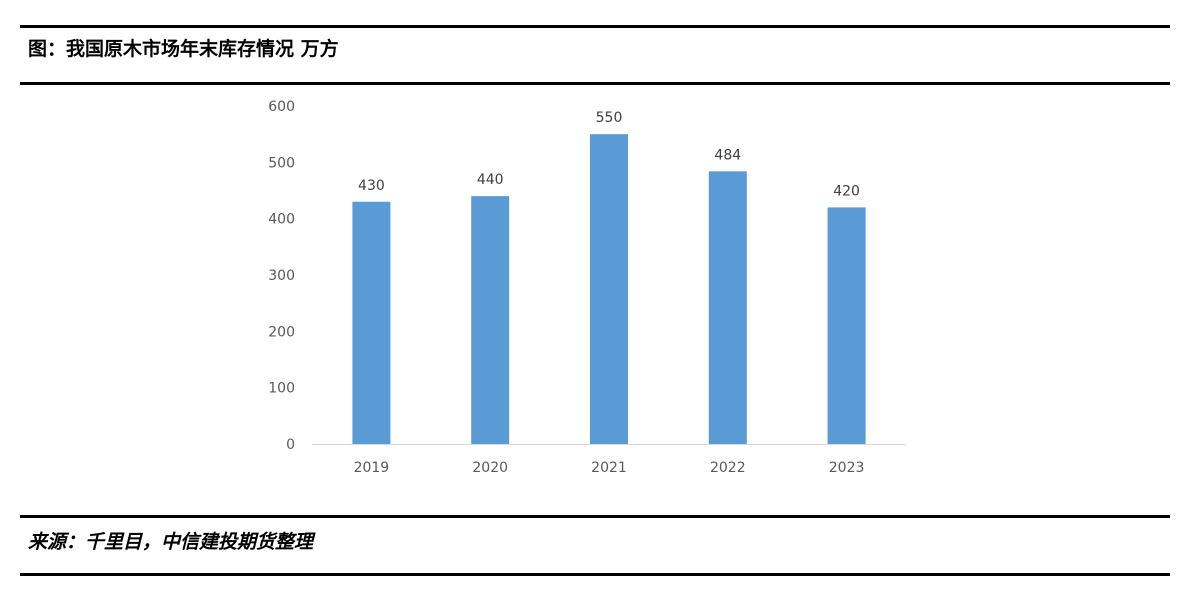 Image resolution: width=1202 pixels, height=603 pixels. I want to click on y-tick-label: 500, so click(281, 163).